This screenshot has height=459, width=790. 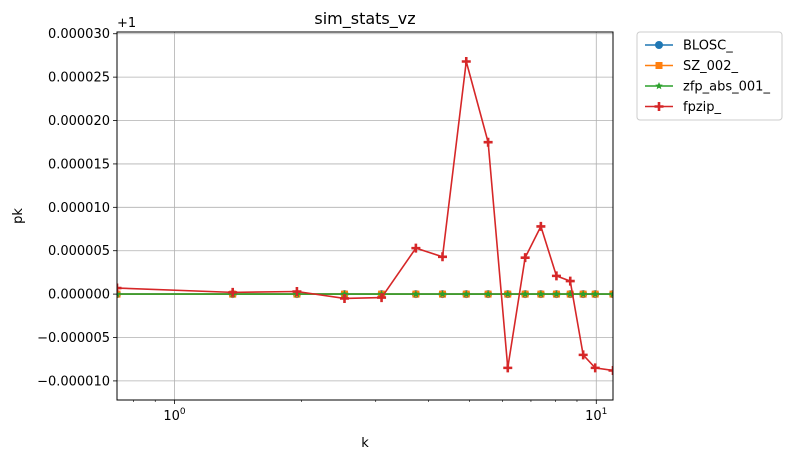 I want to click on x-tick-label: 100, so click(x=174, y=415).